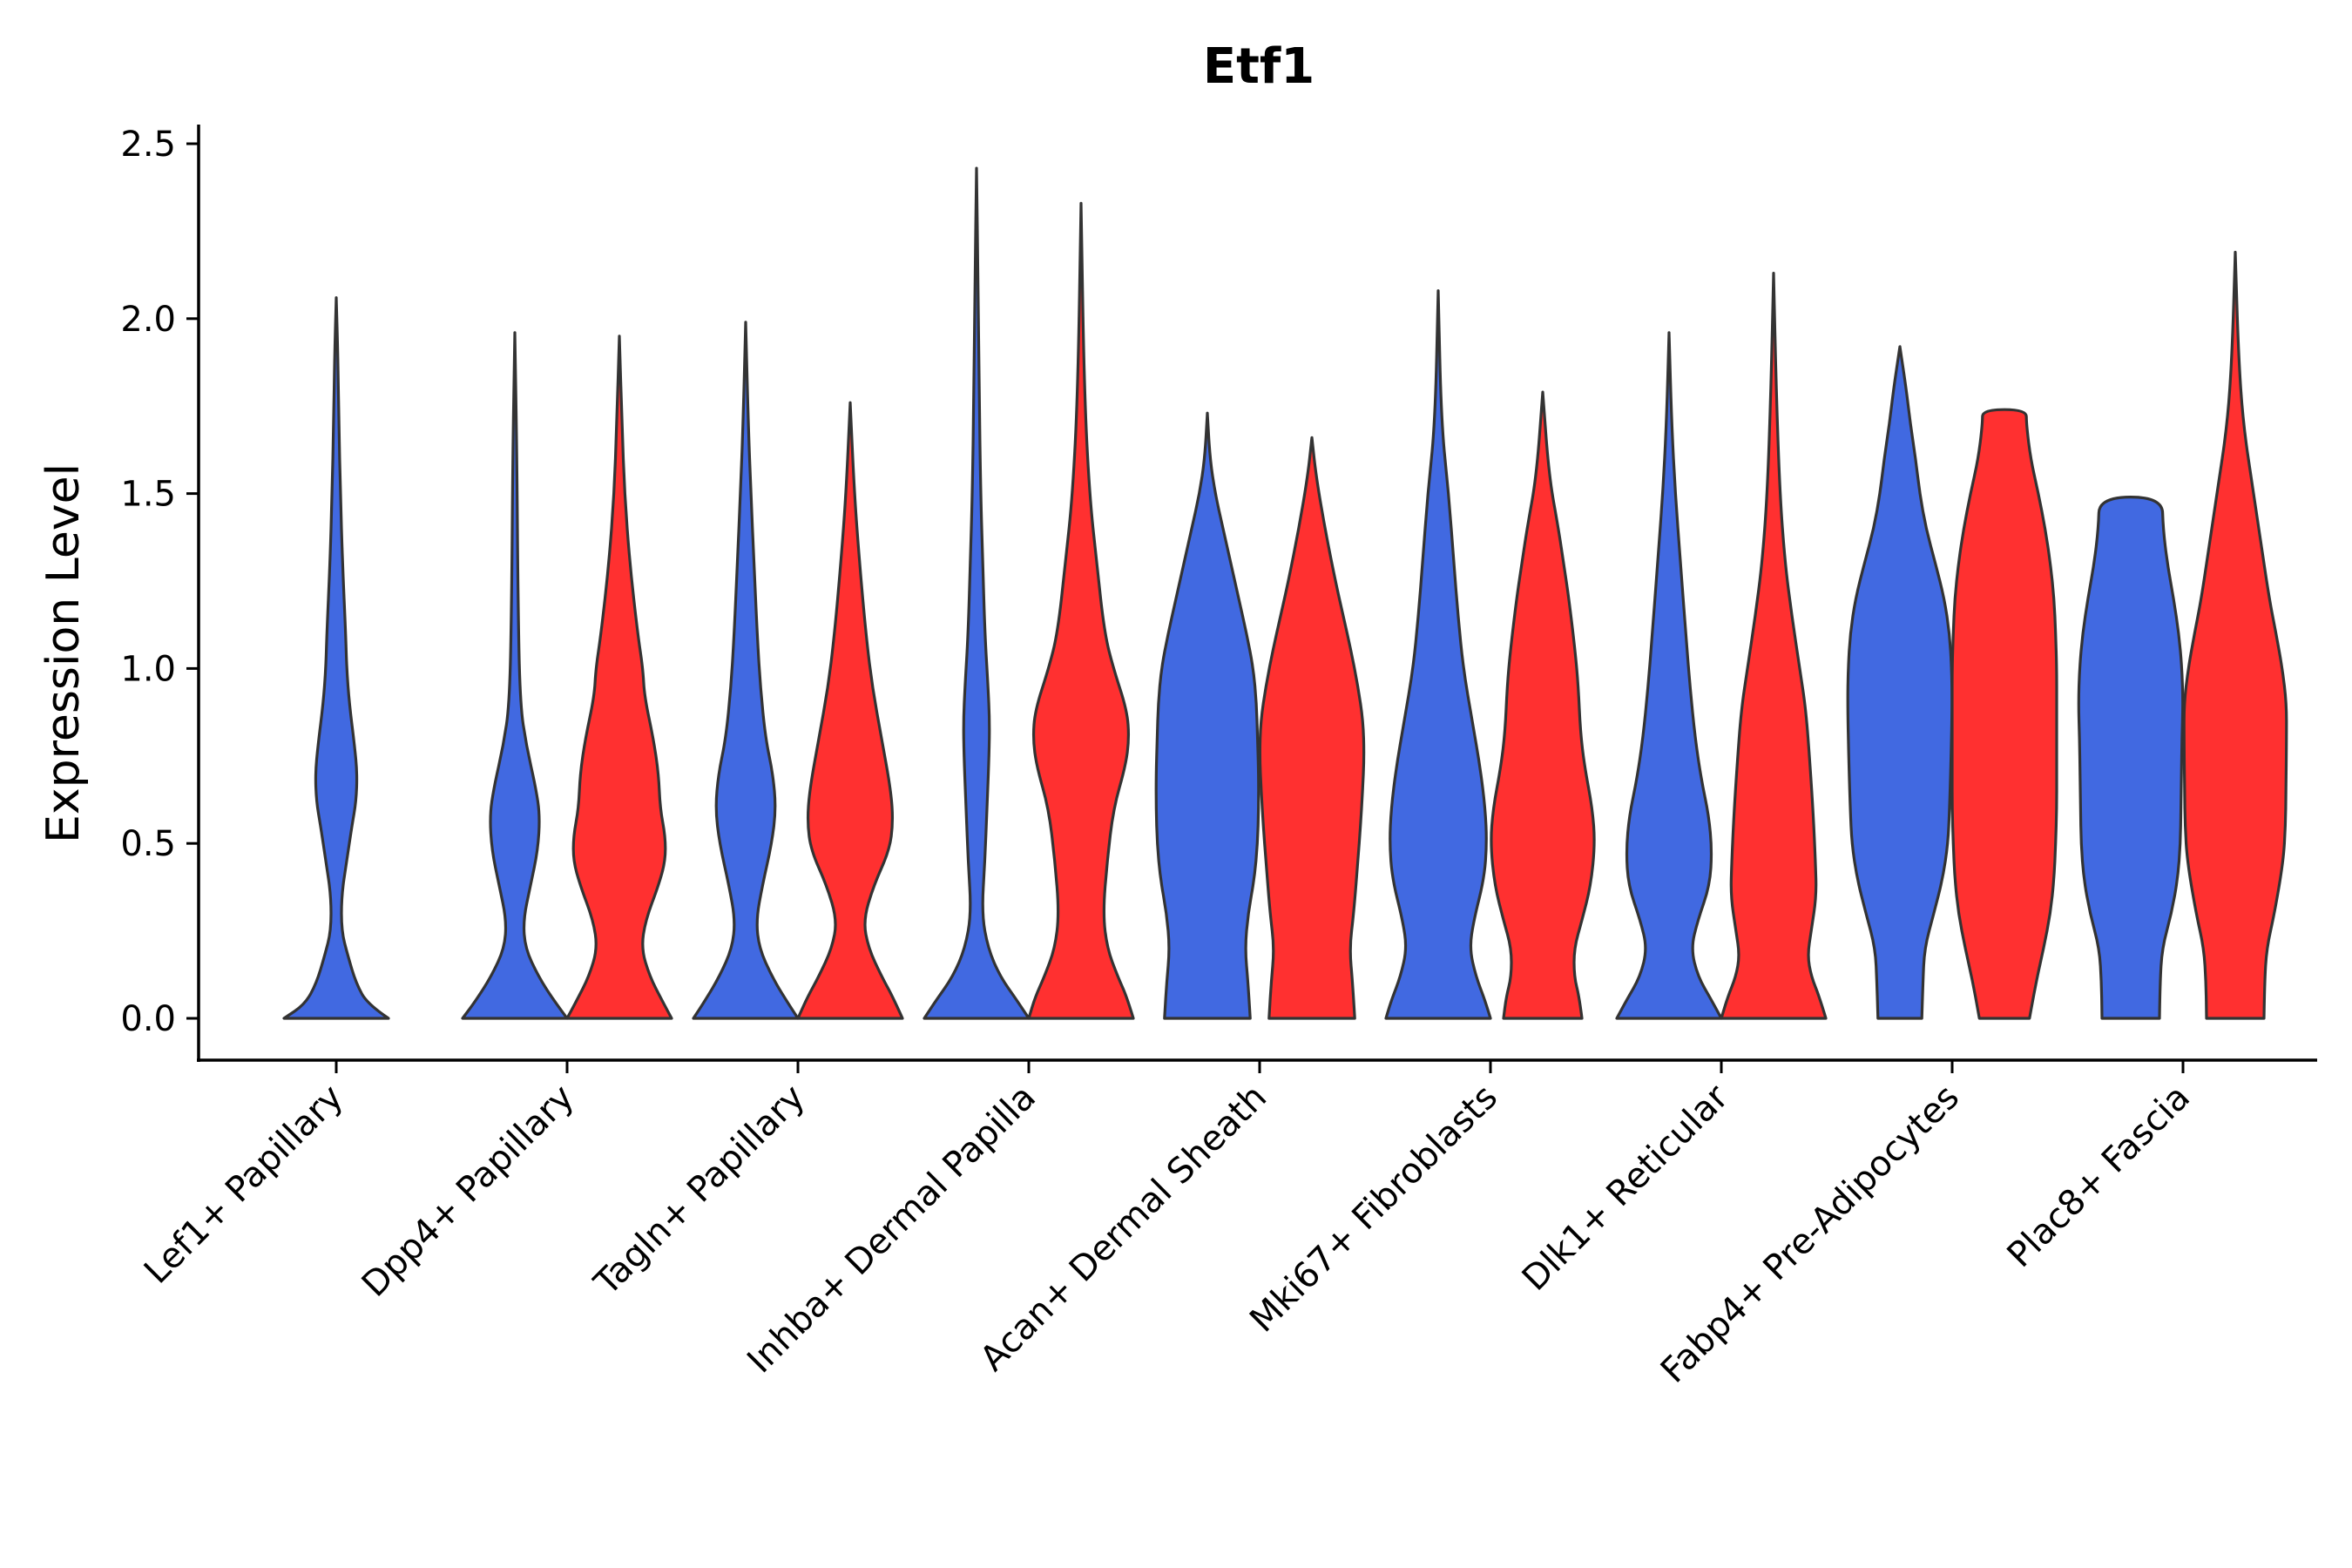  What do you see at coordinates (148, 320) in the screenshot?
I see `y-tick-label: 2.0` at bounding box center [148, 320].